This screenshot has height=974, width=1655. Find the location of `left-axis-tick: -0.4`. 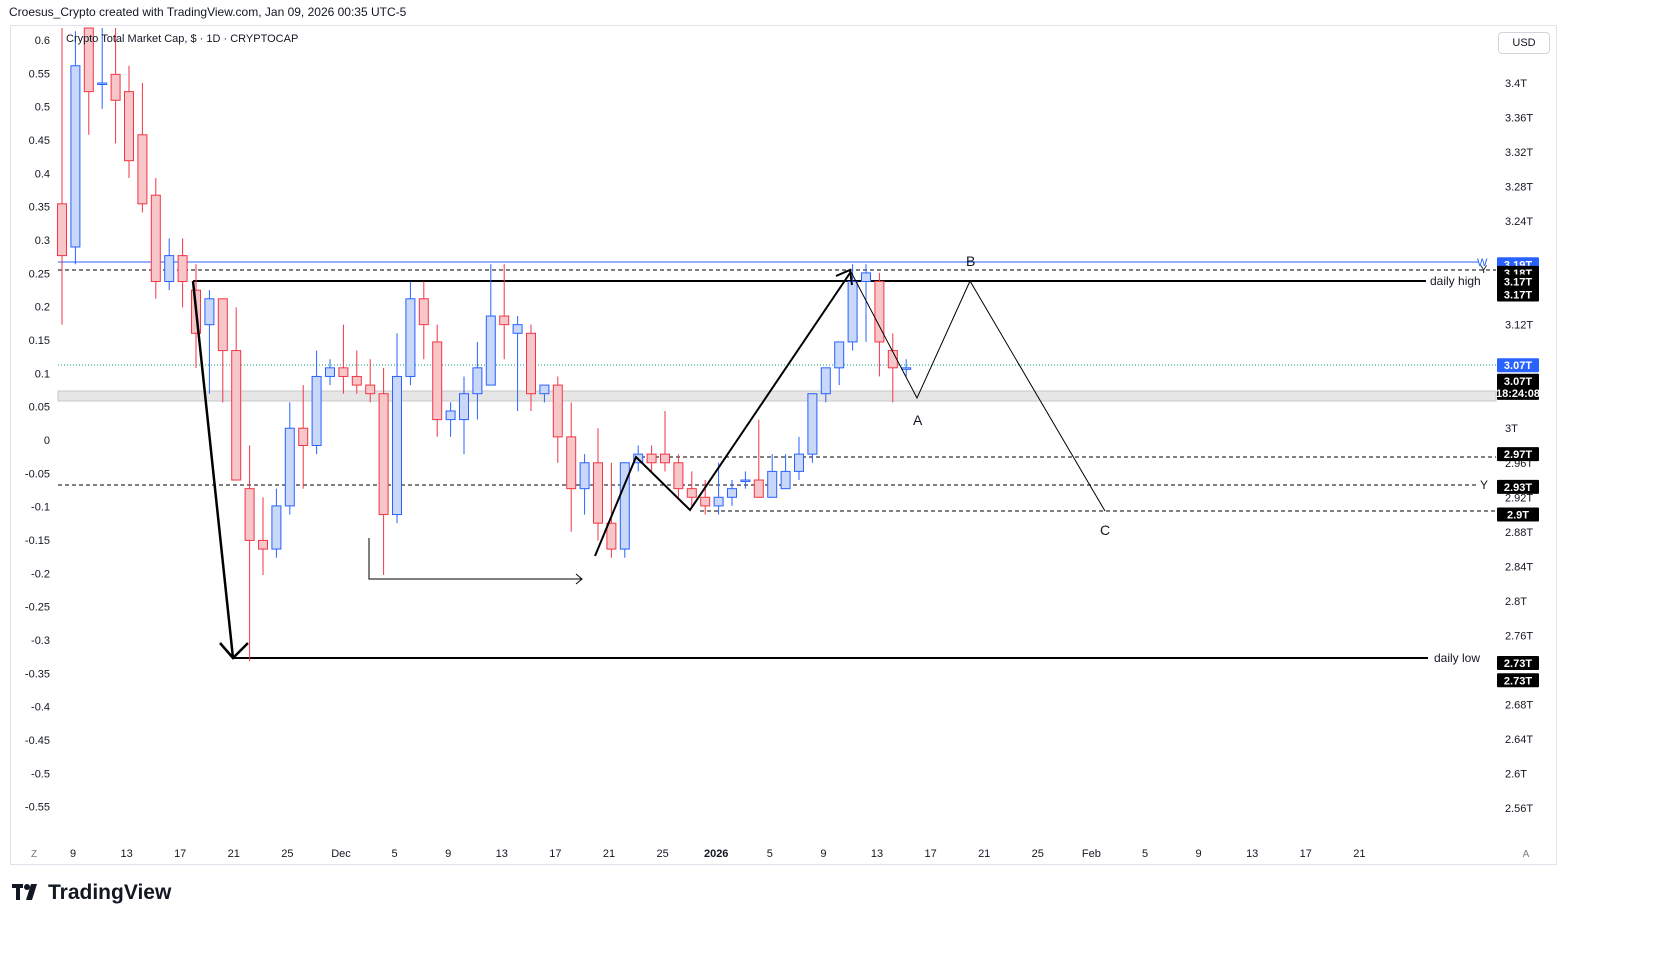

left-axis-tick: -0.4 is located at coordinates (40, 708).